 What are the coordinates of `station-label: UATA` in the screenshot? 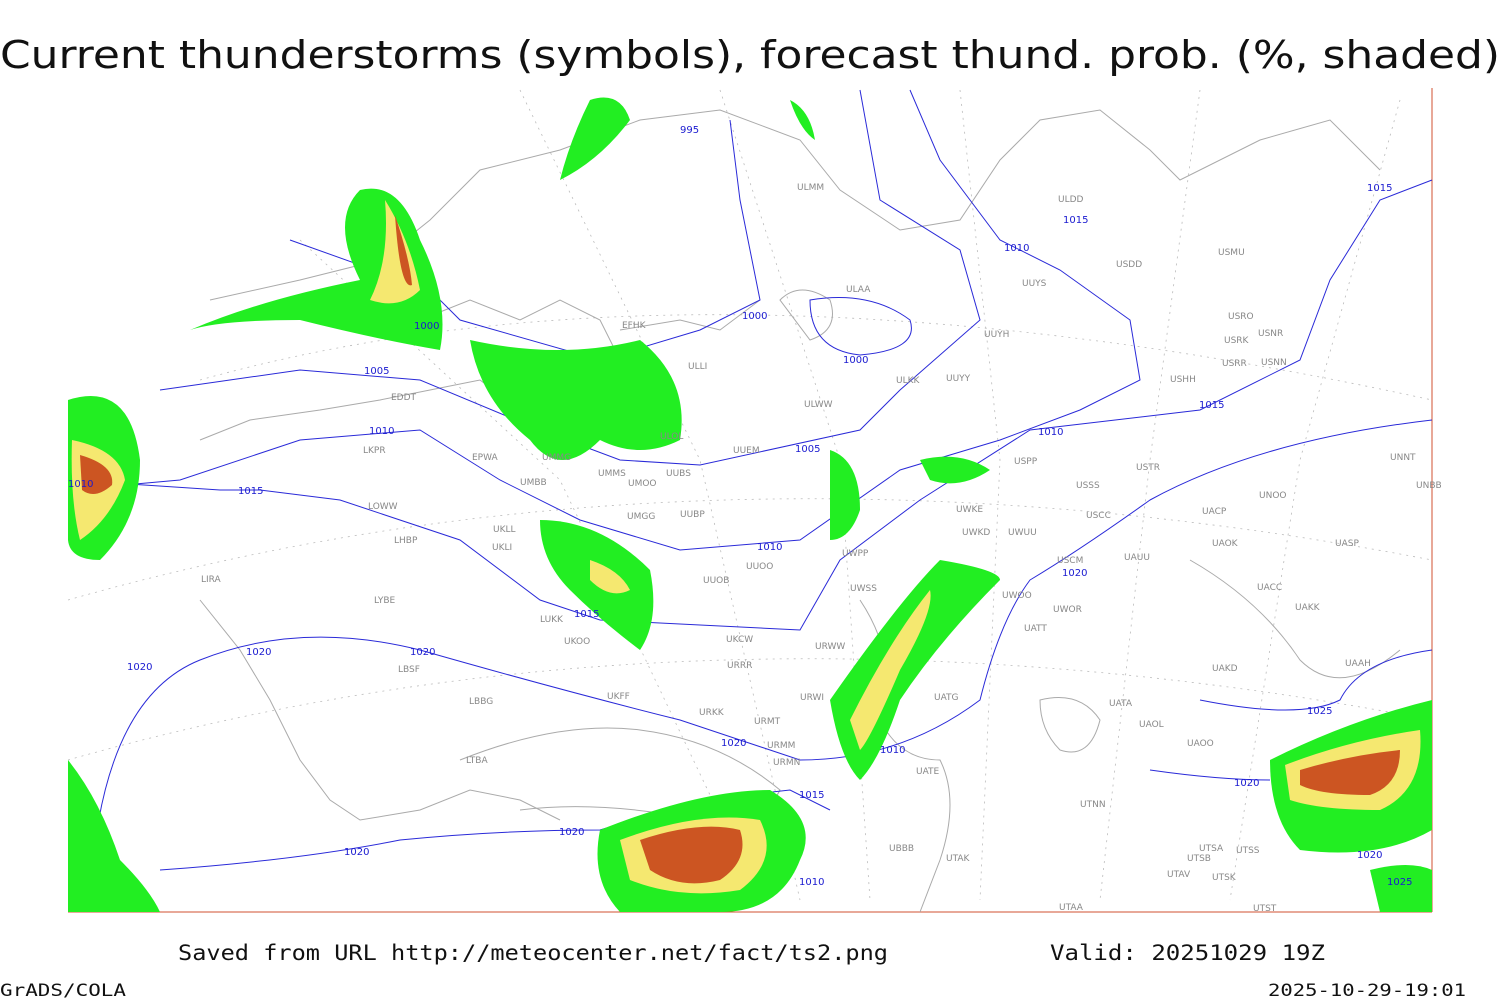 It's located at (1121, 704).